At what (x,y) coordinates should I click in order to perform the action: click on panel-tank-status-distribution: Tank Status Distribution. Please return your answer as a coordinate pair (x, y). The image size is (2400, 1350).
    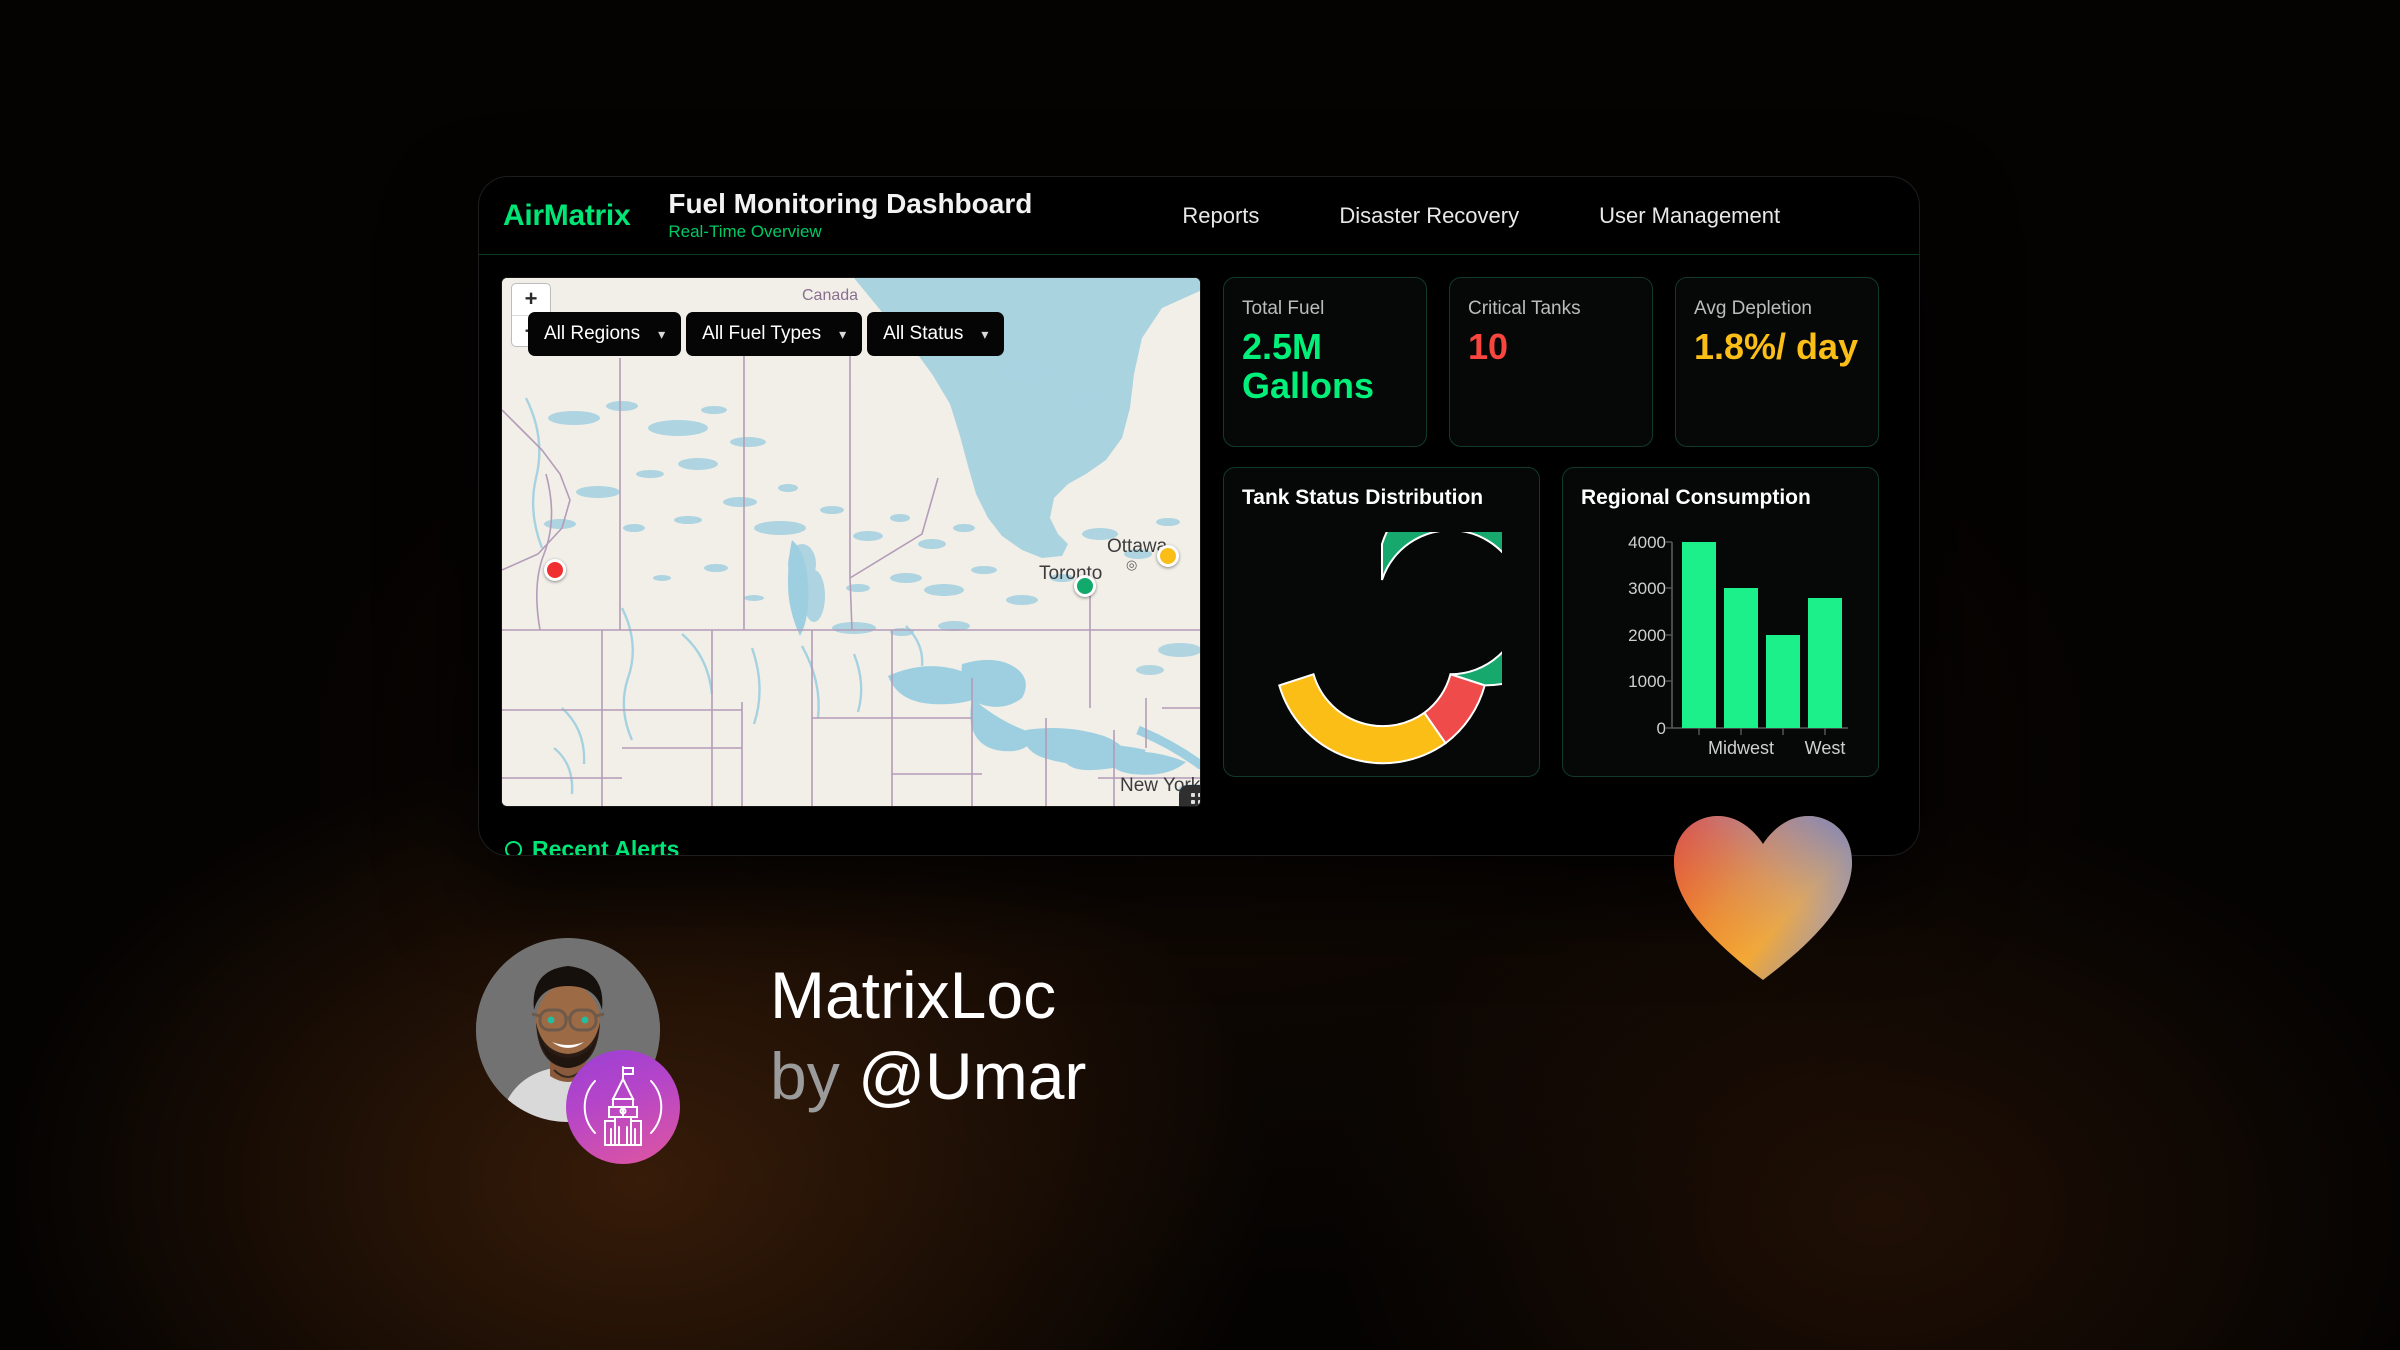
    Looking at the image, I should click on (1381, 622).